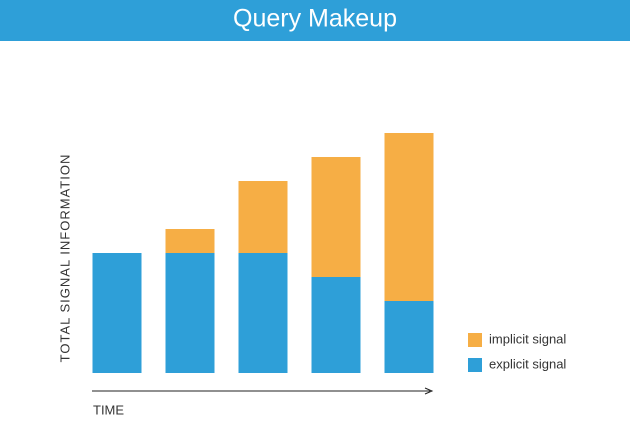  Describe the element at coordinates (64, 258) in the screenshot. I see `y-axis-label: TOTAL SIGNAL INFORMATION` at that location.